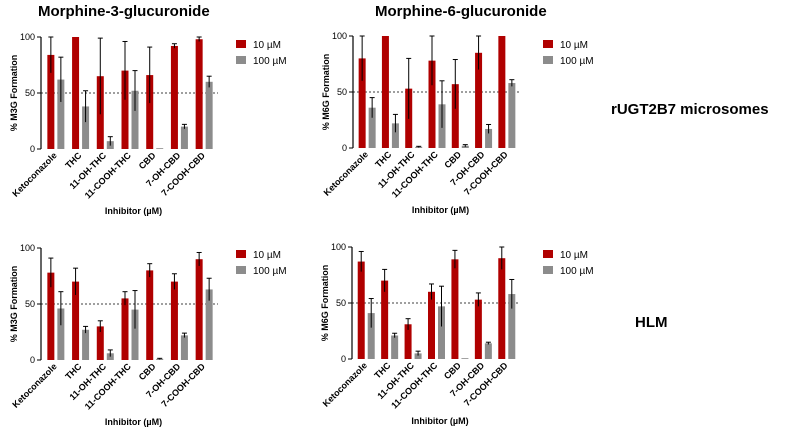  What do you see at coordinates (651, 322) in the screenshot?
I see `row-label-hlm: HLM` at bounding box center [651, 322].